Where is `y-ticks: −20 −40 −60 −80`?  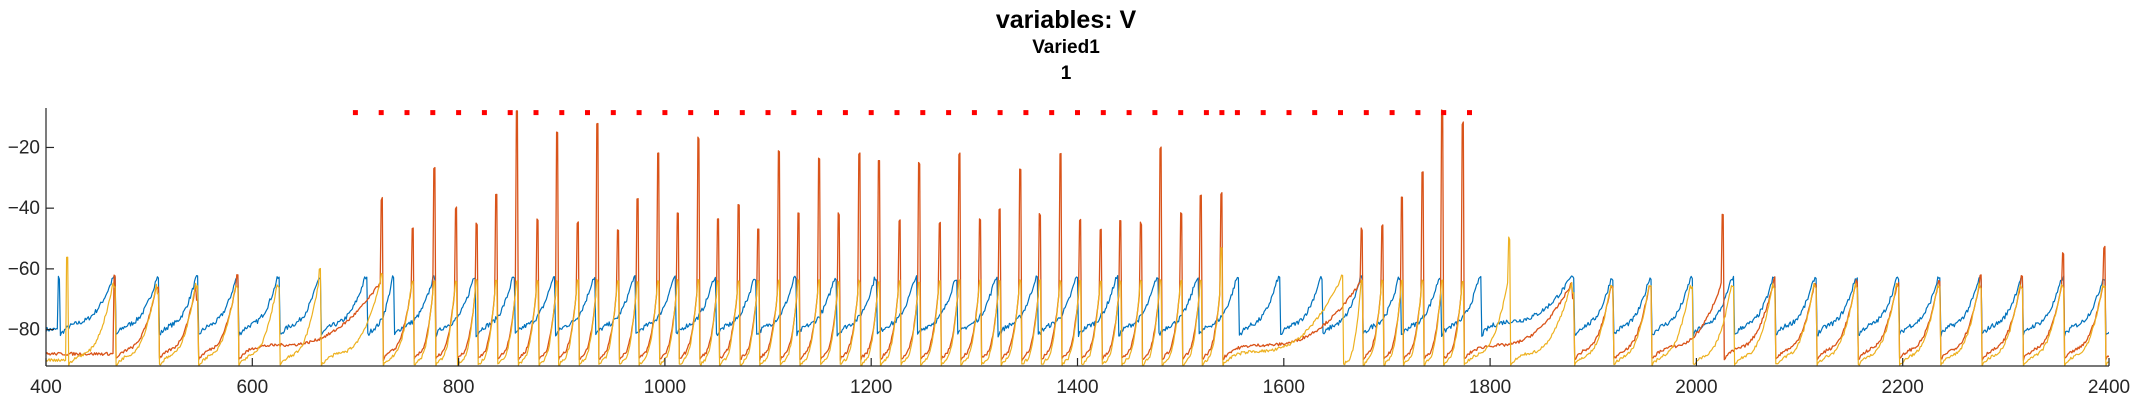 y-ticks: −20 −40 −60 −80 is located at coordinates (31, 239).